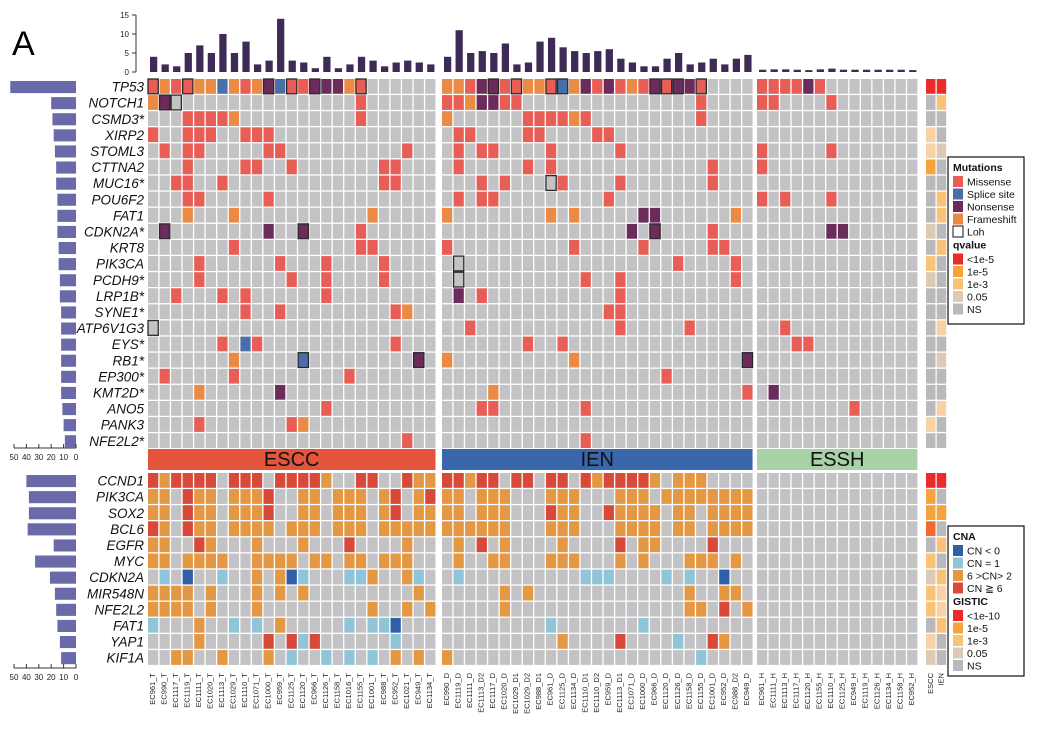 This screenshot has width=1039, height=734. What do you see at coordinates (152, 689) in the screenshot?
I see `sample-label: EC961_T` at bounding box center [152, 689].